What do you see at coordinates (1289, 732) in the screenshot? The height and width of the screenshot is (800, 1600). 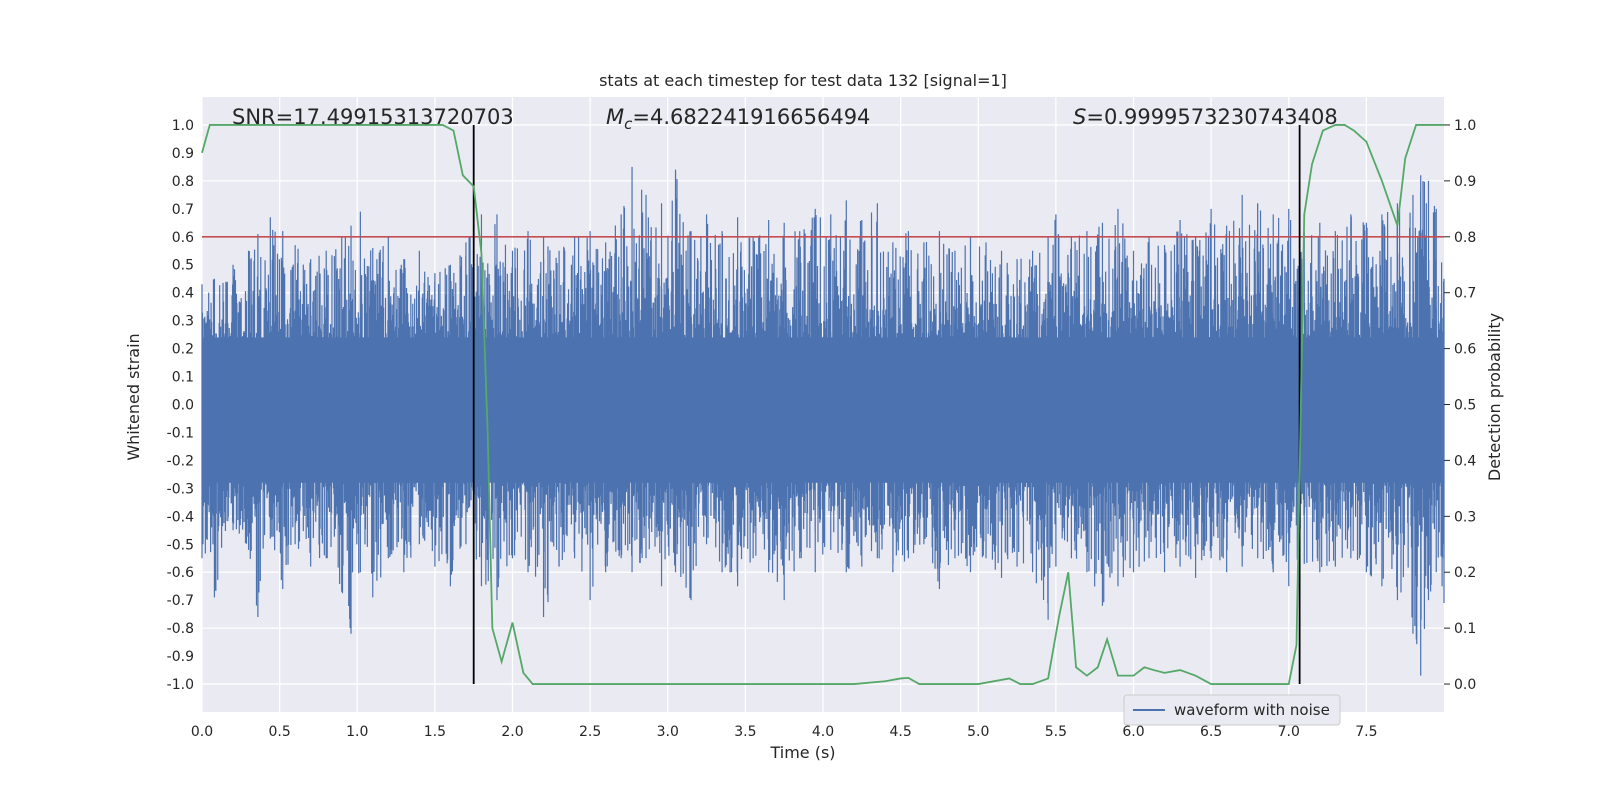 I see `x-tick-label: 7.0` at bounding box center [1289, 732].